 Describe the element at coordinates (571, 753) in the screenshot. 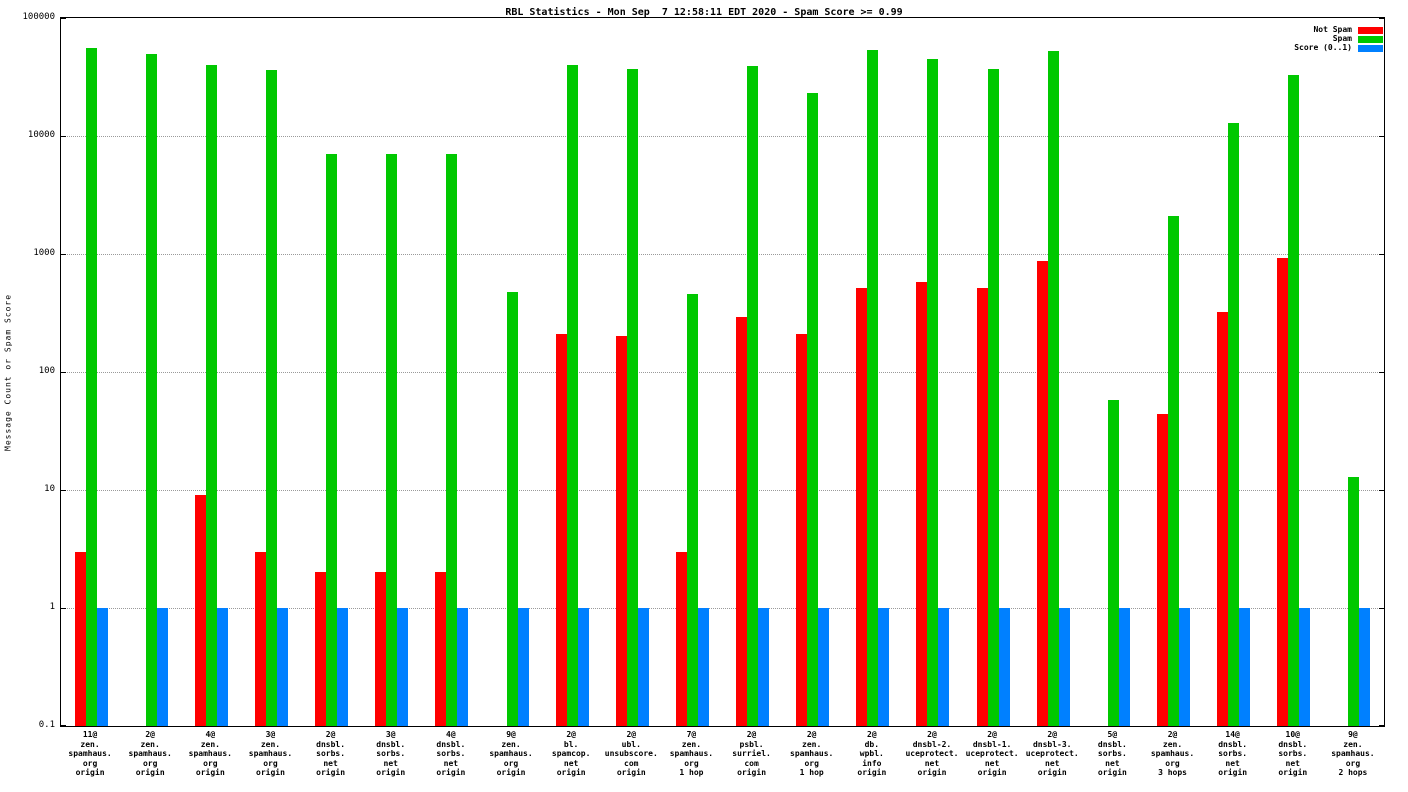

I see `x-tick-label: 2@ bl. spamcop. net origin` at that location.